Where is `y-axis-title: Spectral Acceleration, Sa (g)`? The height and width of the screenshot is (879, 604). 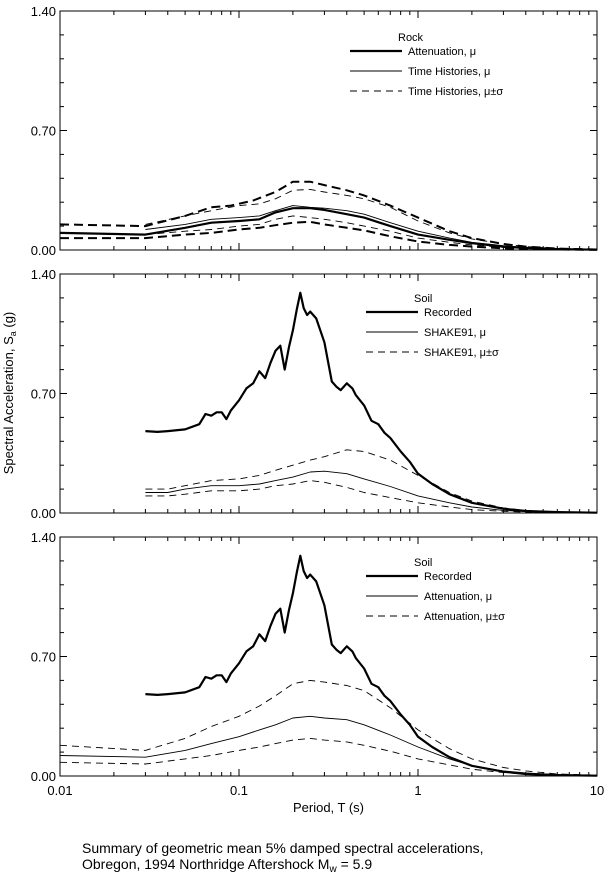
y-axis-title: Spectral Acceleration, Sa (g) is located at coordinates (9, 393).